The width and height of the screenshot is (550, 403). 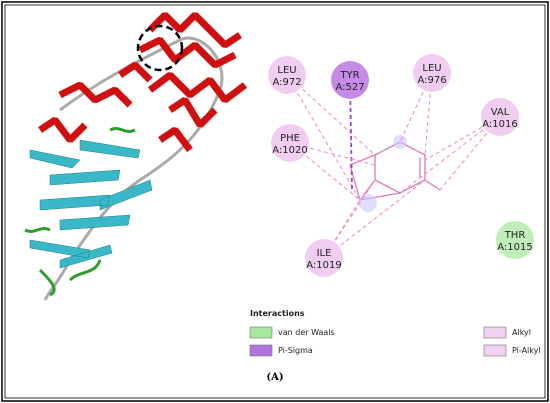 I want to click on residue-chain: A:1019, so click(x=323, y=265).